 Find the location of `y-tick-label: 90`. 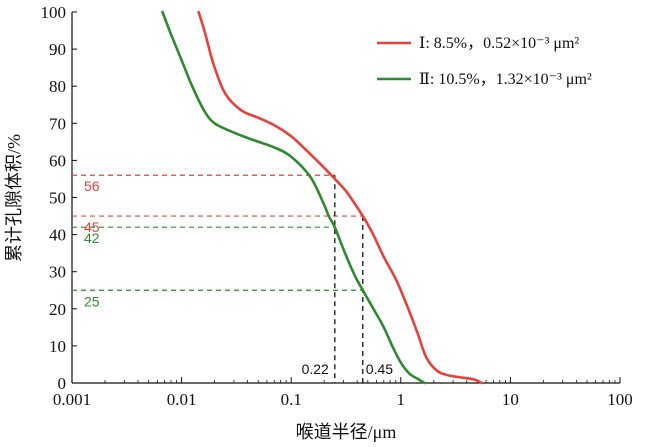

y-tick-label: 90 is located at coordinates (57, 49).